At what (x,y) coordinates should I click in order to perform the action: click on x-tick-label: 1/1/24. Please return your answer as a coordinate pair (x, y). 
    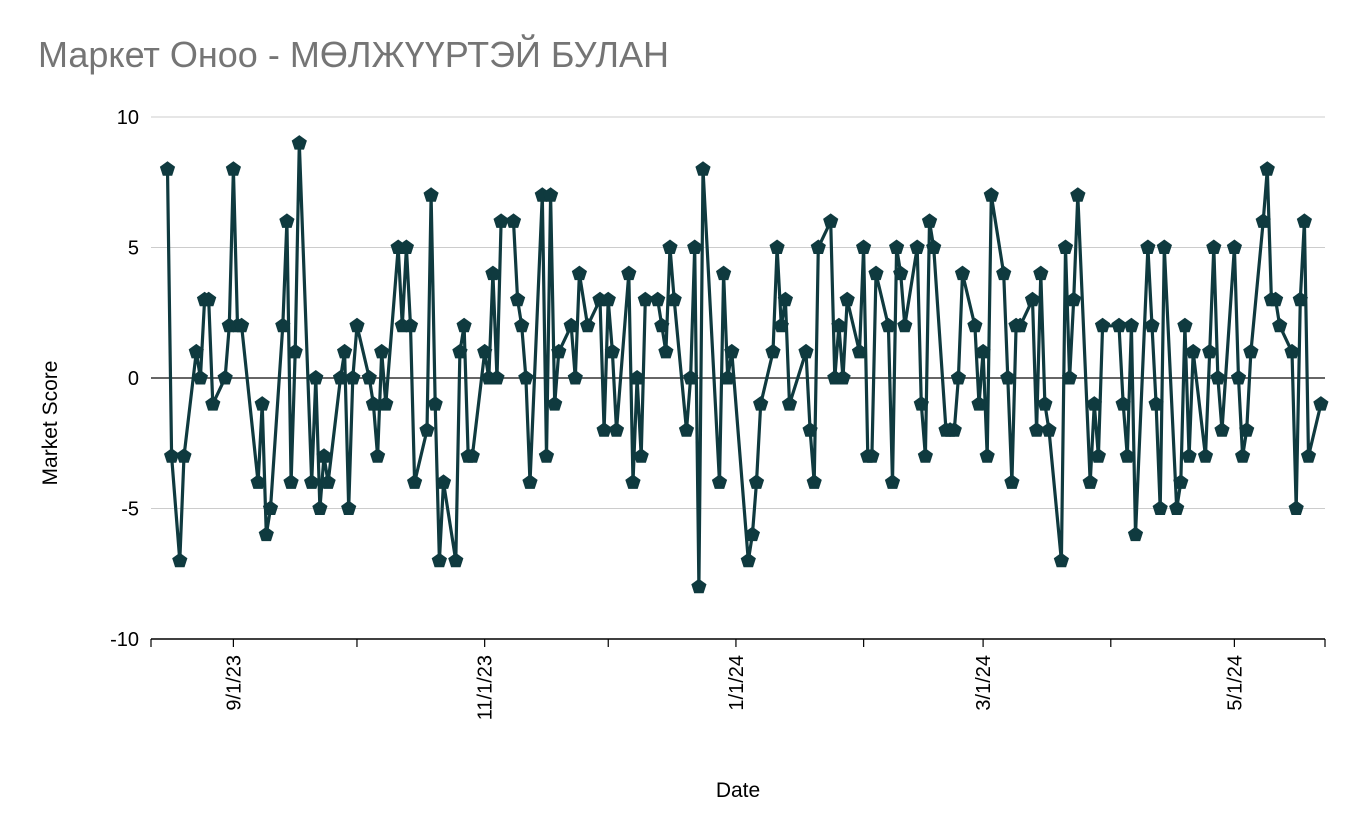
    Looking at the image, I should click on (737, 683).